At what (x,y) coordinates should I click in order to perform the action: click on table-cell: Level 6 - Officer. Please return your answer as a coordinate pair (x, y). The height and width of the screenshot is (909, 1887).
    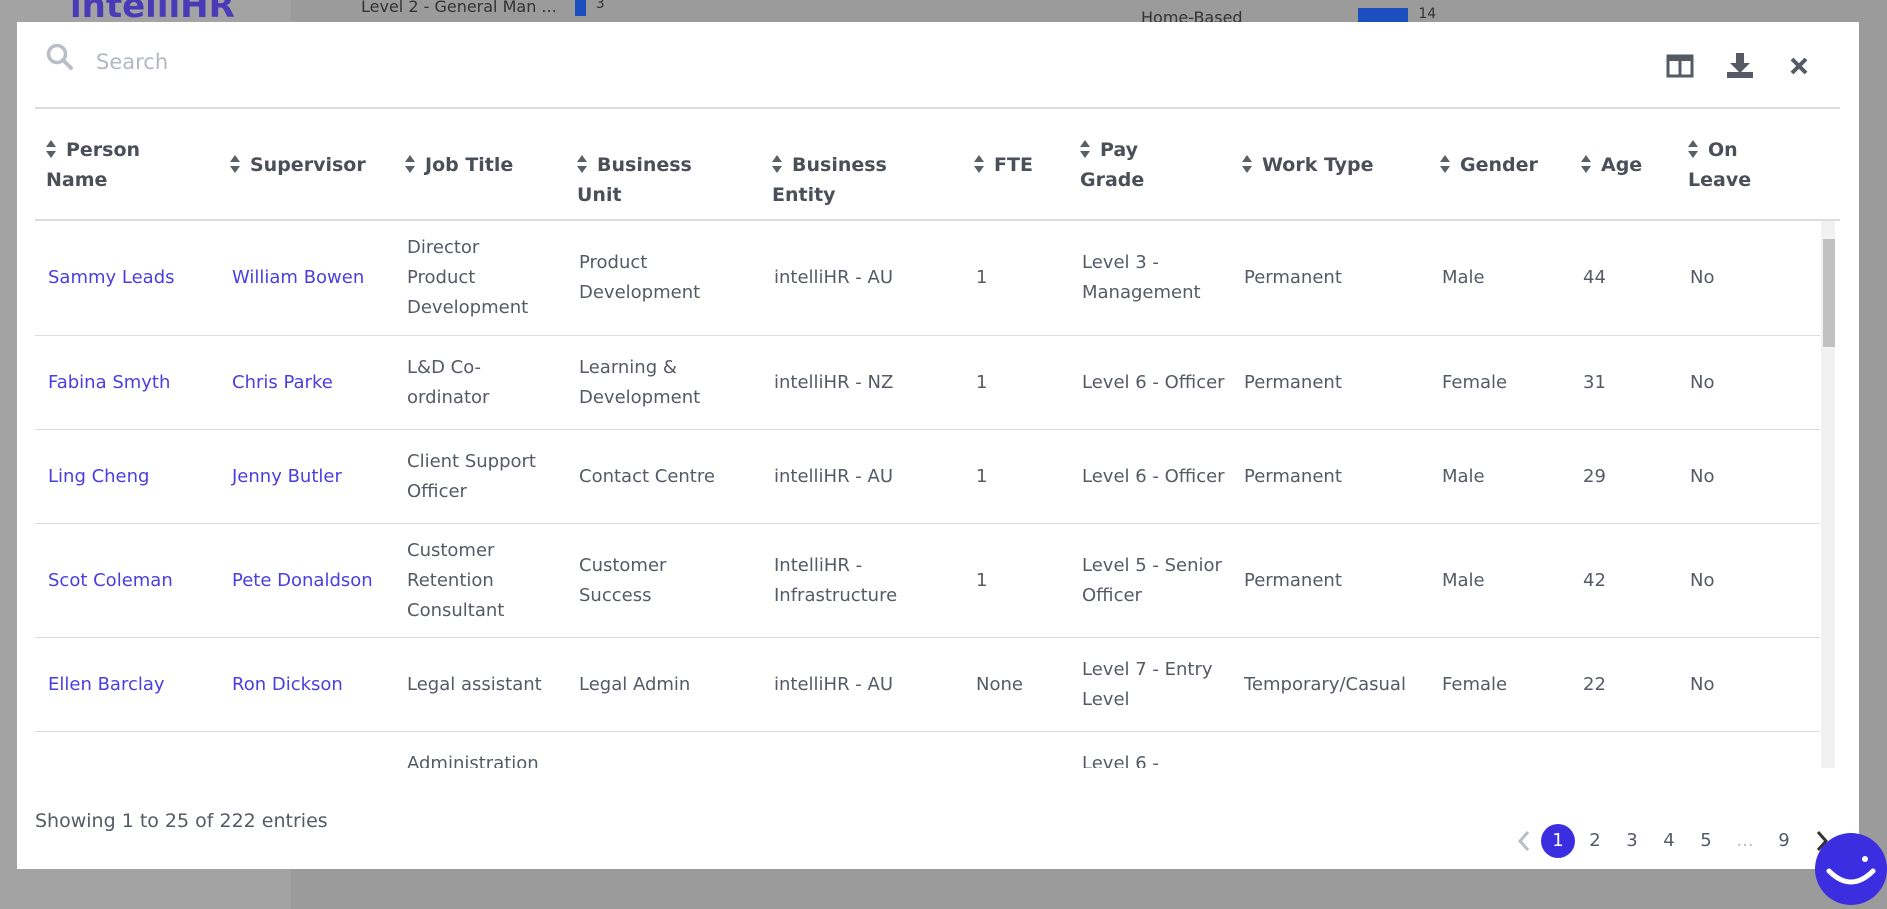
    Looking at the image, I should click on (1153, 476).